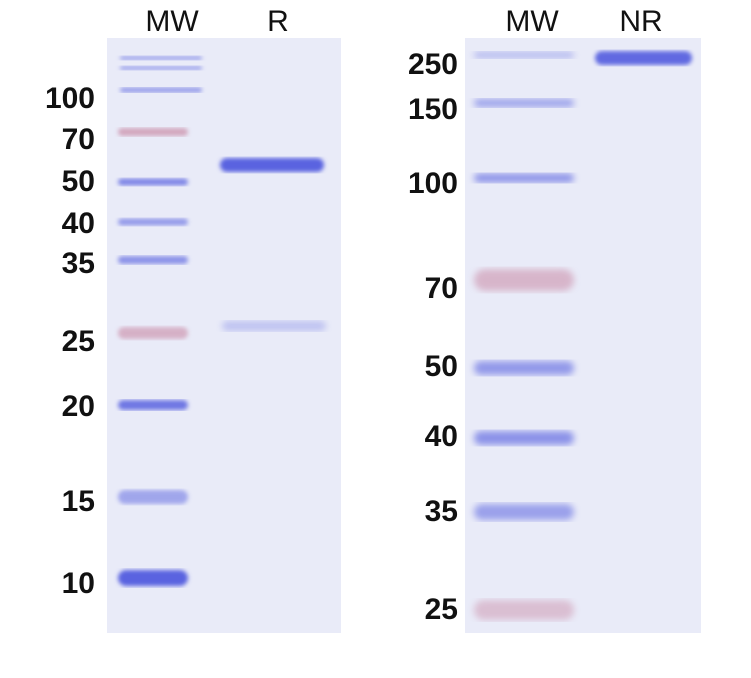 This screenshot has width=751, height=678. Describe the element at coordinates (272, 165) in the screenshot. I see `sample-band-r-heavy` at that location.